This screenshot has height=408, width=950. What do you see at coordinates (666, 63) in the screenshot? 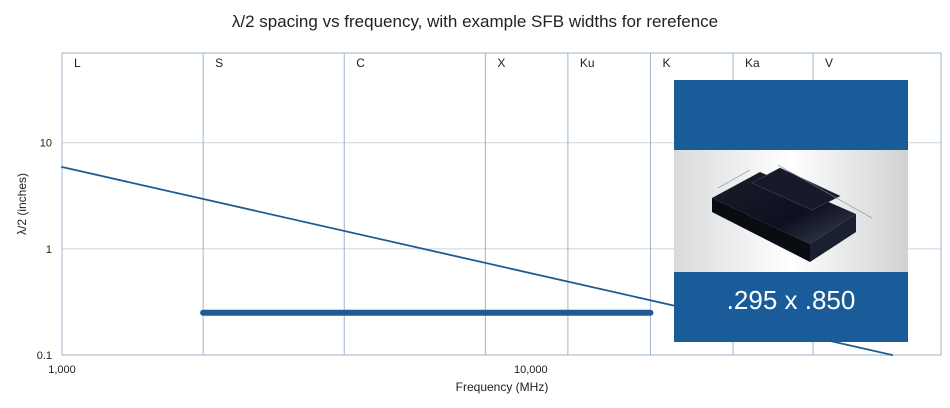
I see `band-label: K` at bounding box center [666, 63].